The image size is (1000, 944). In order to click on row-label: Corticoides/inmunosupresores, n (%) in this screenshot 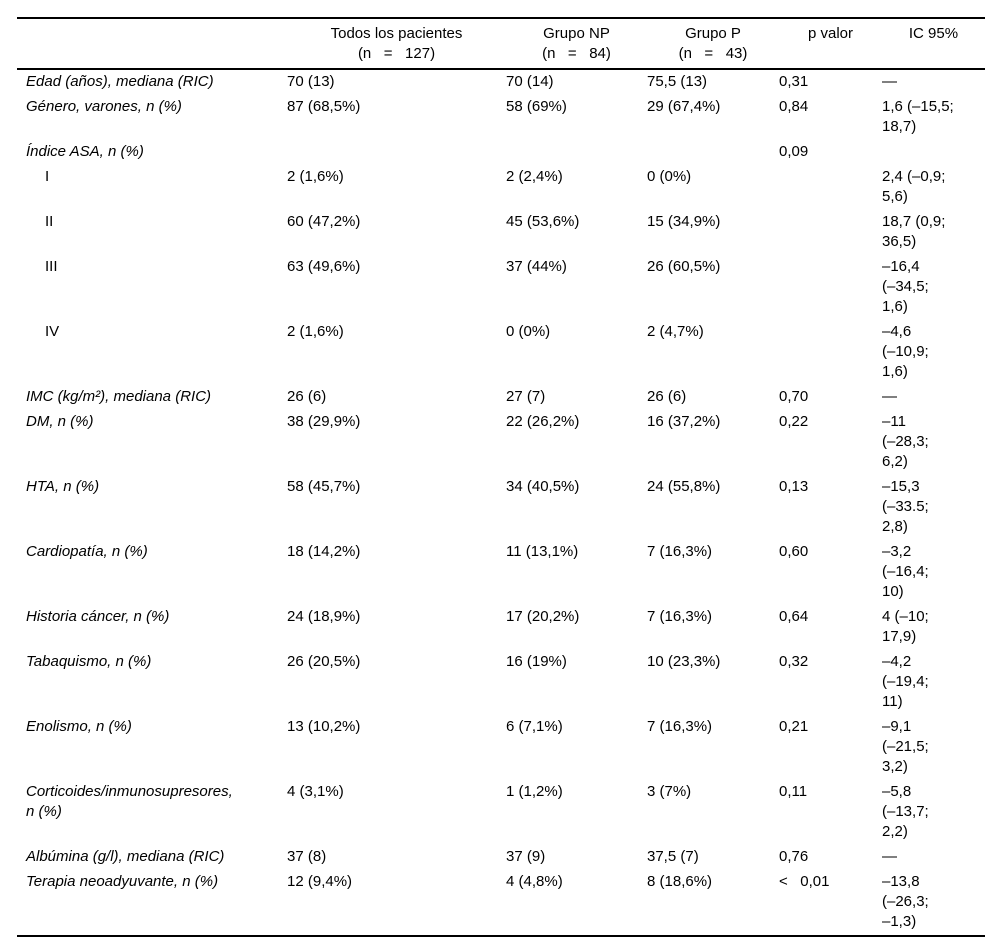, I will do `click(129, 801)`.